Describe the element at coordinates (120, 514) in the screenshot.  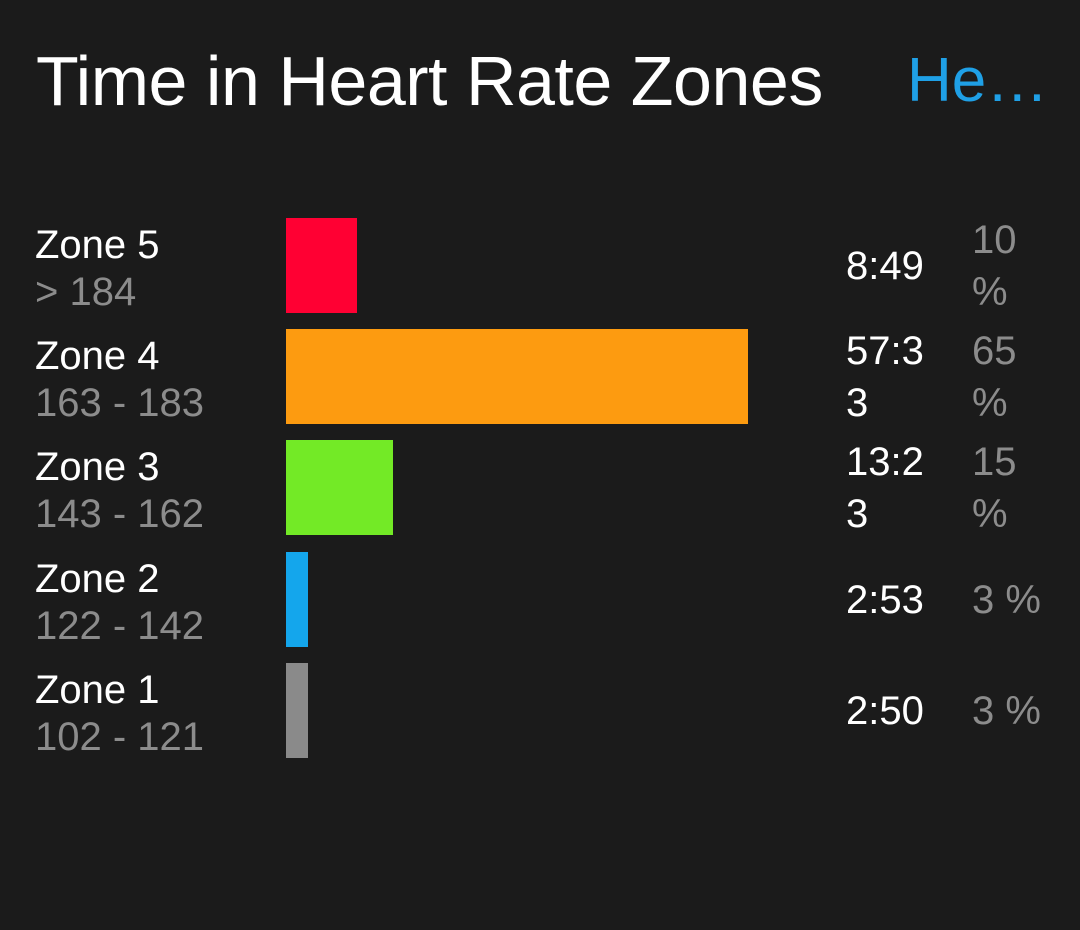
I see `zone-range: 143 - 162` at that location.